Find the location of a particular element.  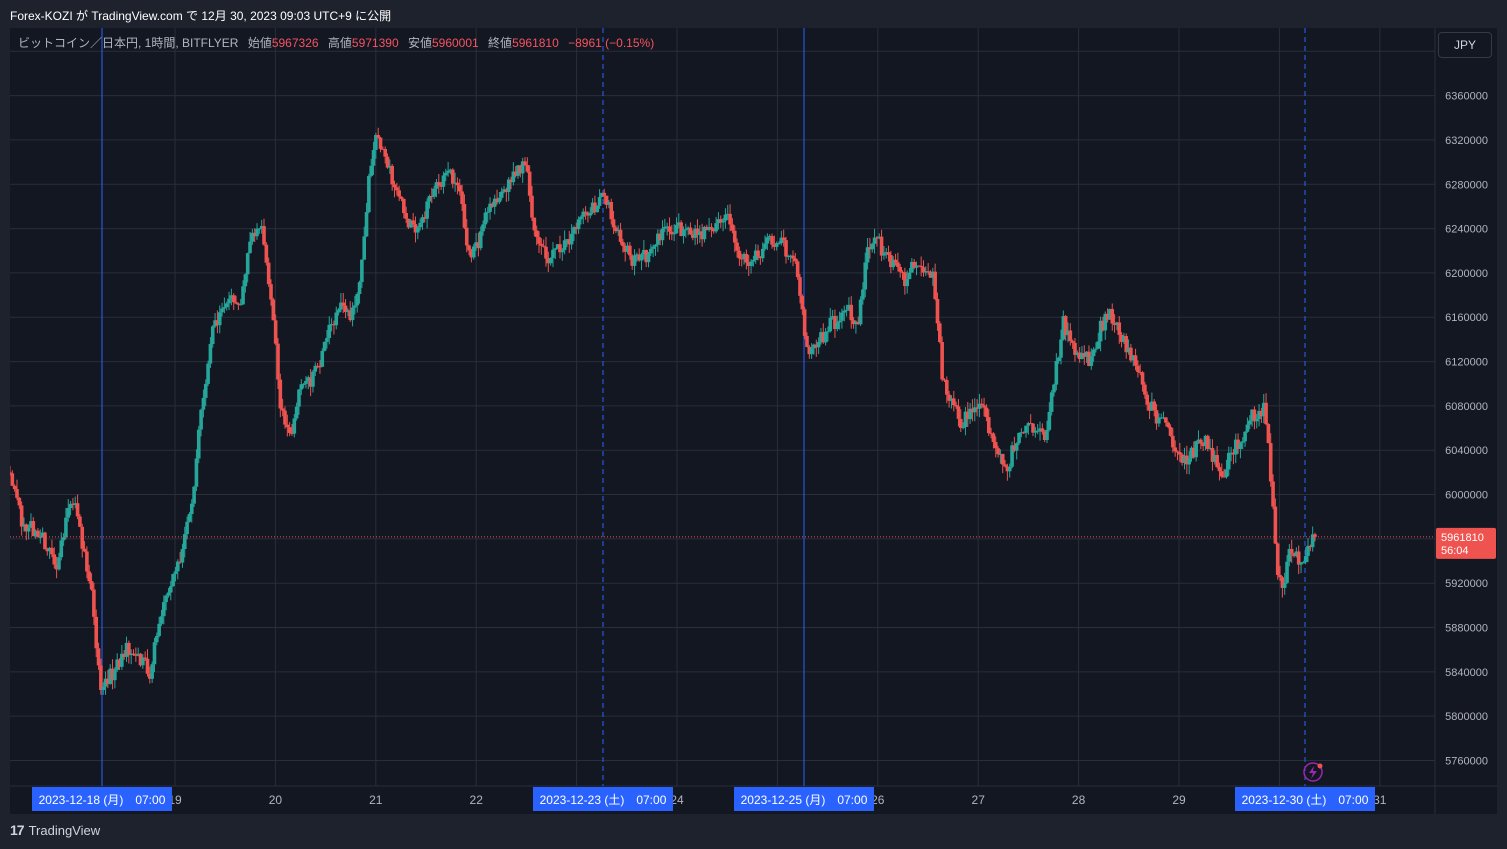

y-tick-label: 6080000 is located at coordinates (1466, 407).